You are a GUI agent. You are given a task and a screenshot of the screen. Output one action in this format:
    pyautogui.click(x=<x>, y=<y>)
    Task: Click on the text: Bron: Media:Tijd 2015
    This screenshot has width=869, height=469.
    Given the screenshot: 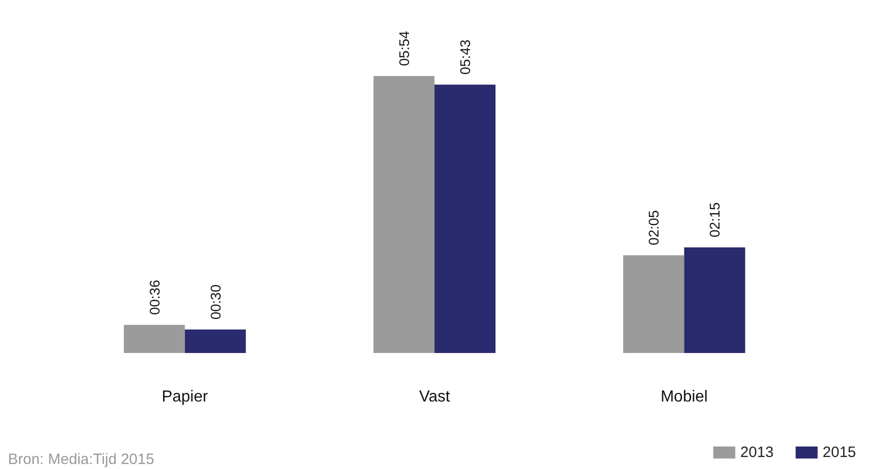 What is the action you would take?
    pyautogui.click(x=81, y=459)
    